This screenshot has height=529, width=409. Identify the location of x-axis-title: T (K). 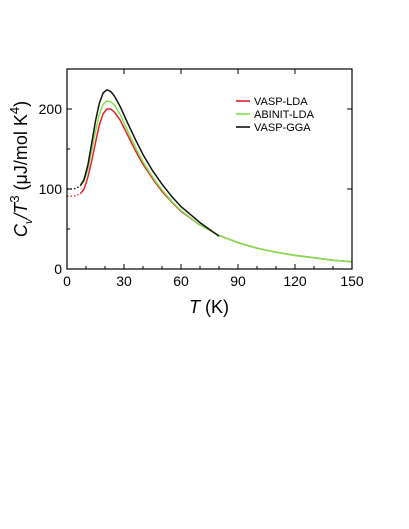
(209, 307).